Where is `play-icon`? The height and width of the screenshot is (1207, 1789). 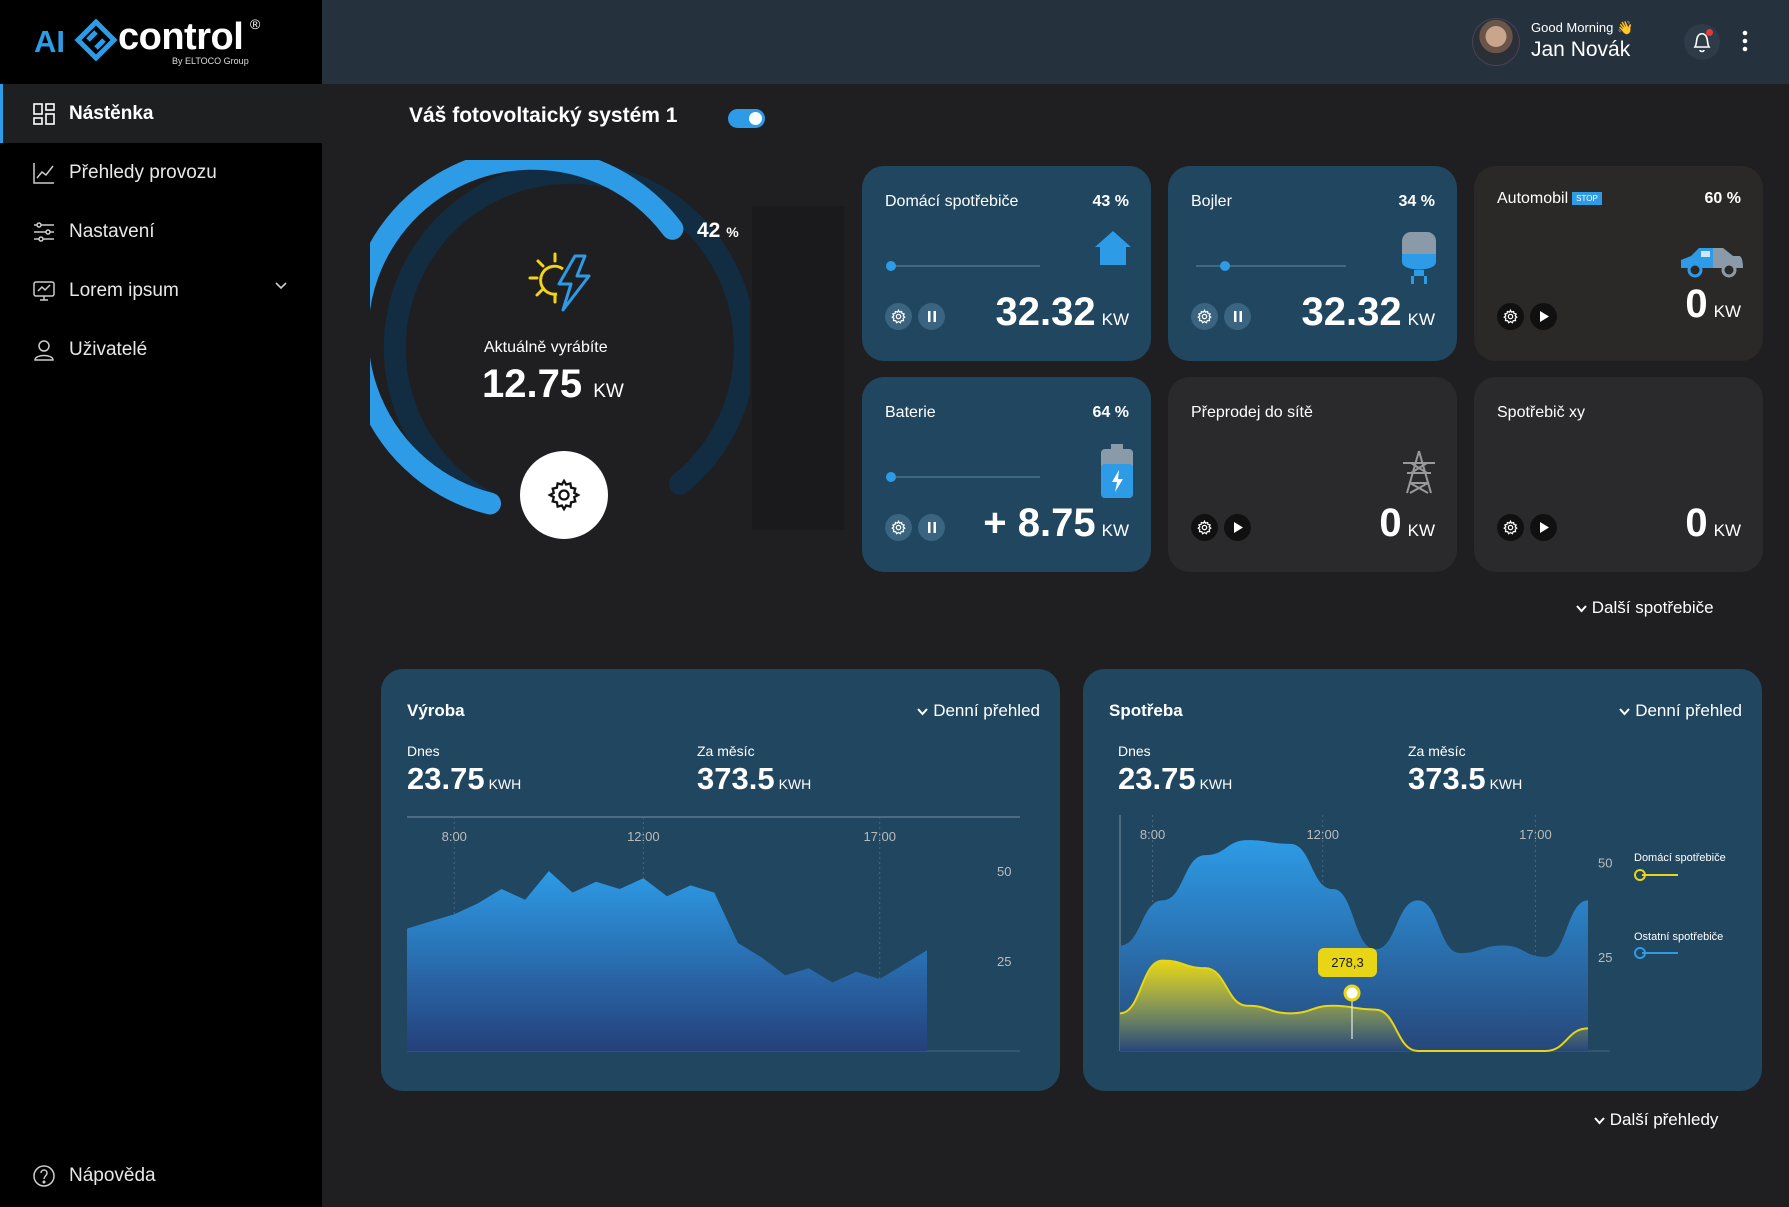
play-icon is located at coordinates (1238, 527).